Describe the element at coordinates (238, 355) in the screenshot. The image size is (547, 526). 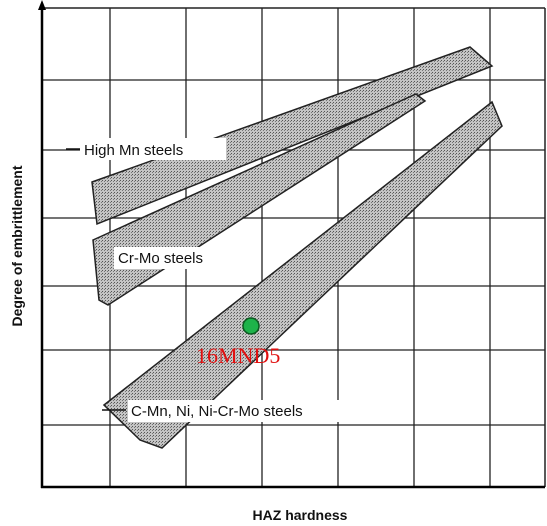
I see `point-label: 16MND5` at that location.